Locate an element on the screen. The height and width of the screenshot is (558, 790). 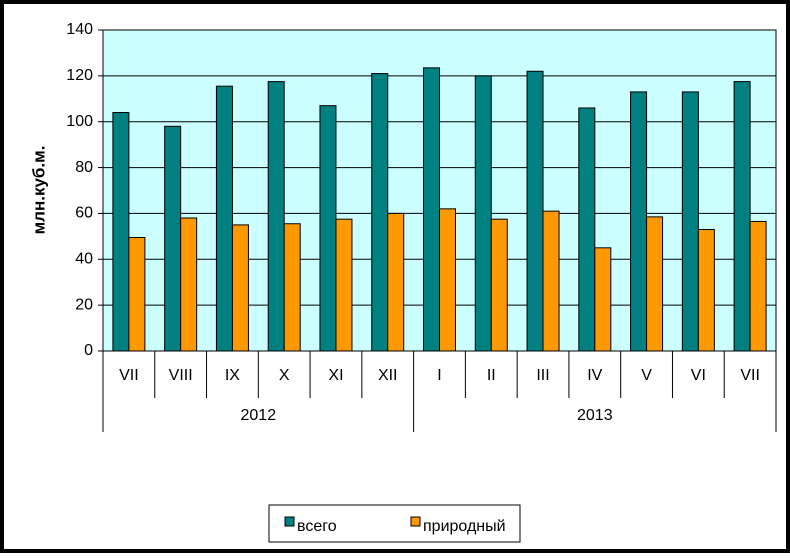
x-tick-label: V is located at coordinates (646, 375).